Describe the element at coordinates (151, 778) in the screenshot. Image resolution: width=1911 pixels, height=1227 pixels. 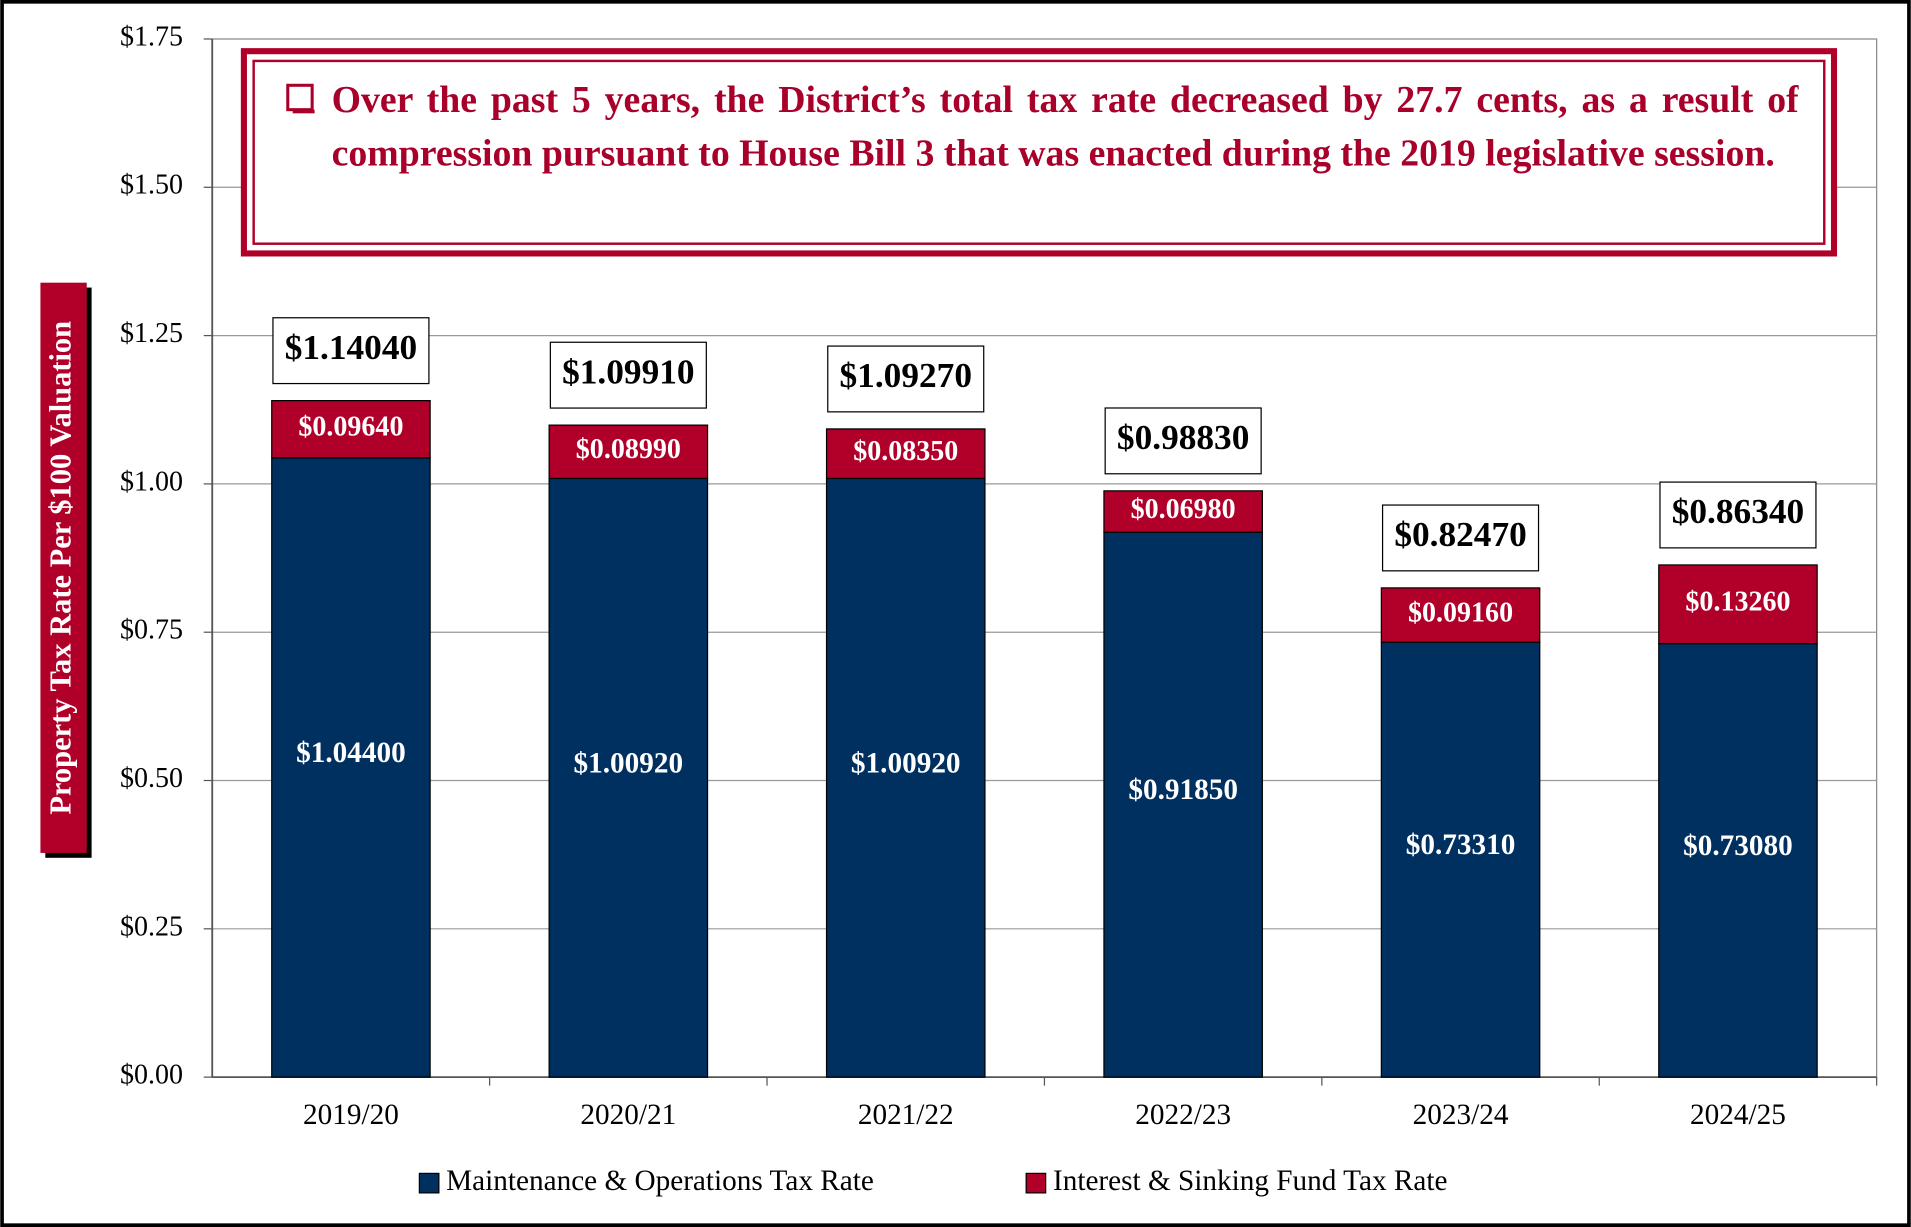
I see `y-tick-label: $0.50` at that location.